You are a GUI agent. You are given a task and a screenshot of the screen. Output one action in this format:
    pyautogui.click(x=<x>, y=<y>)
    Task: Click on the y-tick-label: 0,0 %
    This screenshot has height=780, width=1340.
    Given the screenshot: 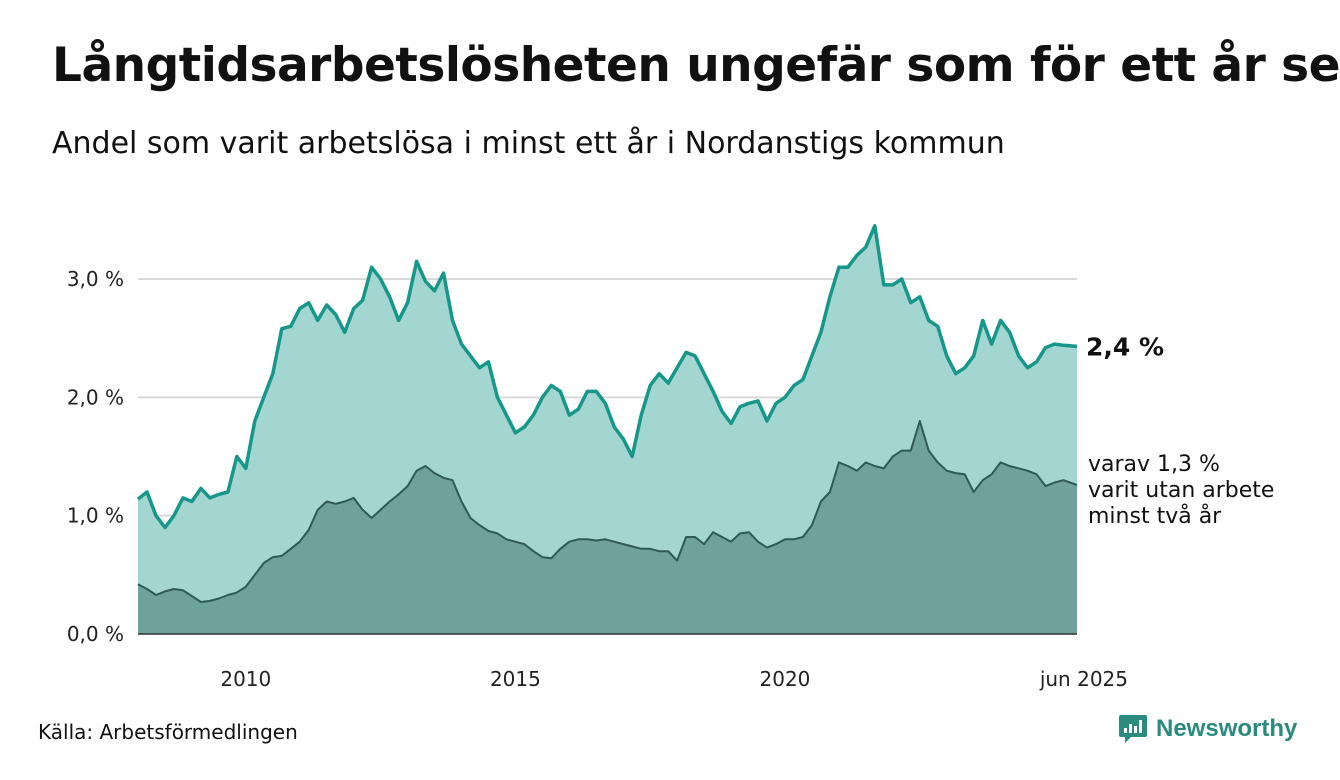 What is the action you would take?
    pyautogui.click(x=95, y=634)
    